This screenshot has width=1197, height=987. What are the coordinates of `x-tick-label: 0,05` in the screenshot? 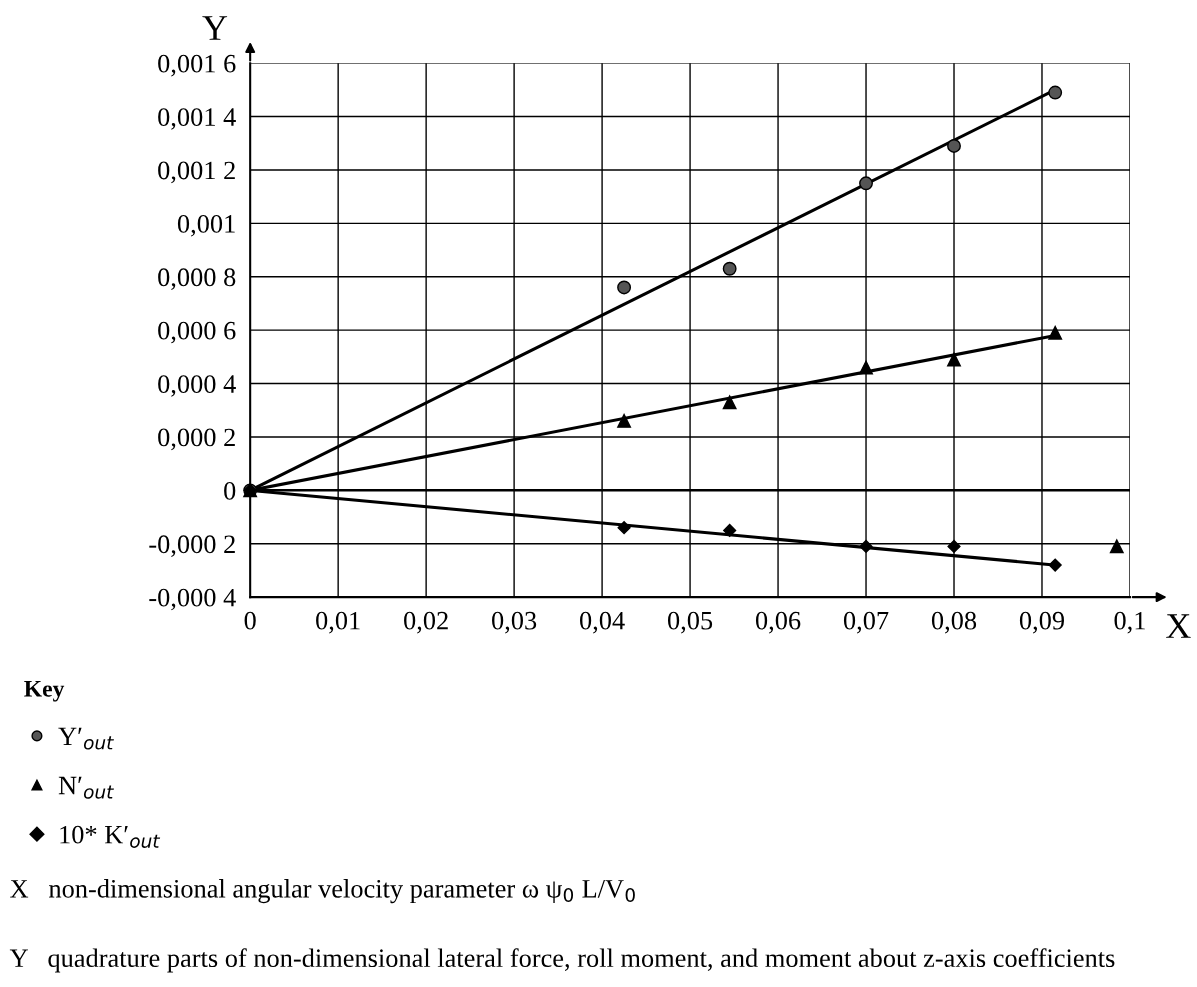 It's located at (690, 622).